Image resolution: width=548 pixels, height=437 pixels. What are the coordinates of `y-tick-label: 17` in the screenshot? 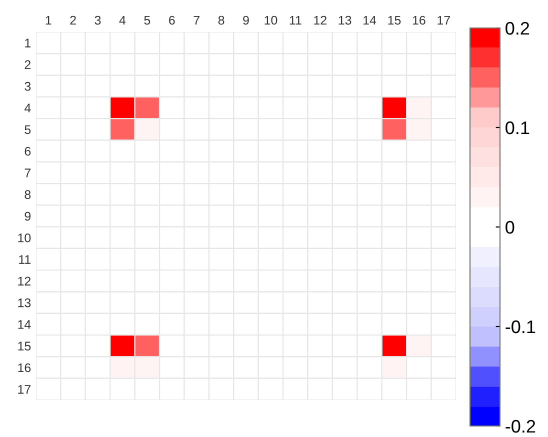 It's located at (24, 389).